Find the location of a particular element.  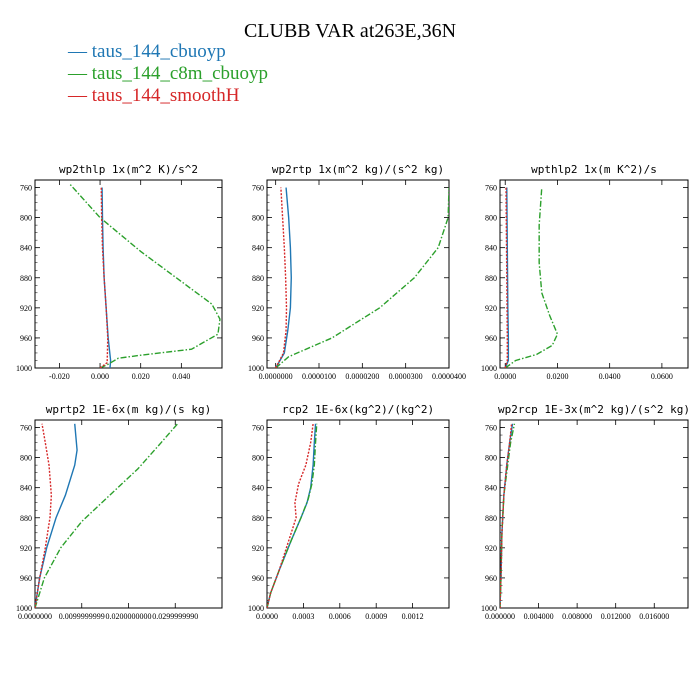

chart-title: wpthlp2 1x(m K^2)/s is located at coordinates (594, 169).